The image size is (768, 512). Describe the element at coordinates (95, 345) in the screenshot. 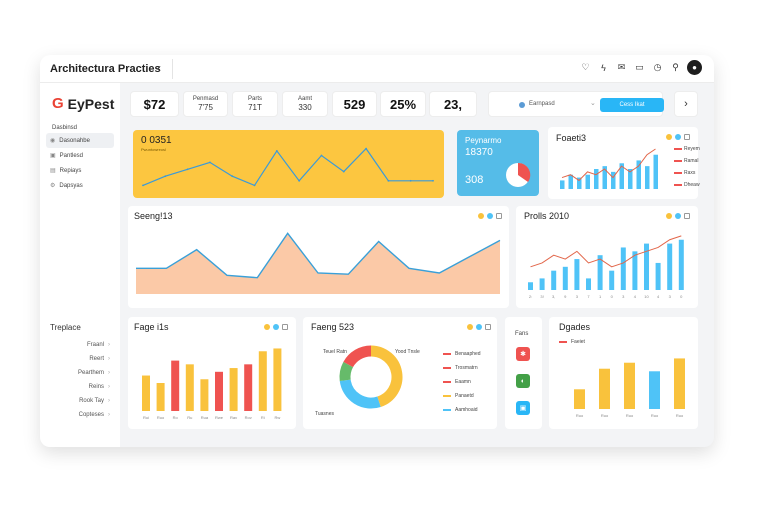

I see `sub-nav-label: Fraanl` at that location.